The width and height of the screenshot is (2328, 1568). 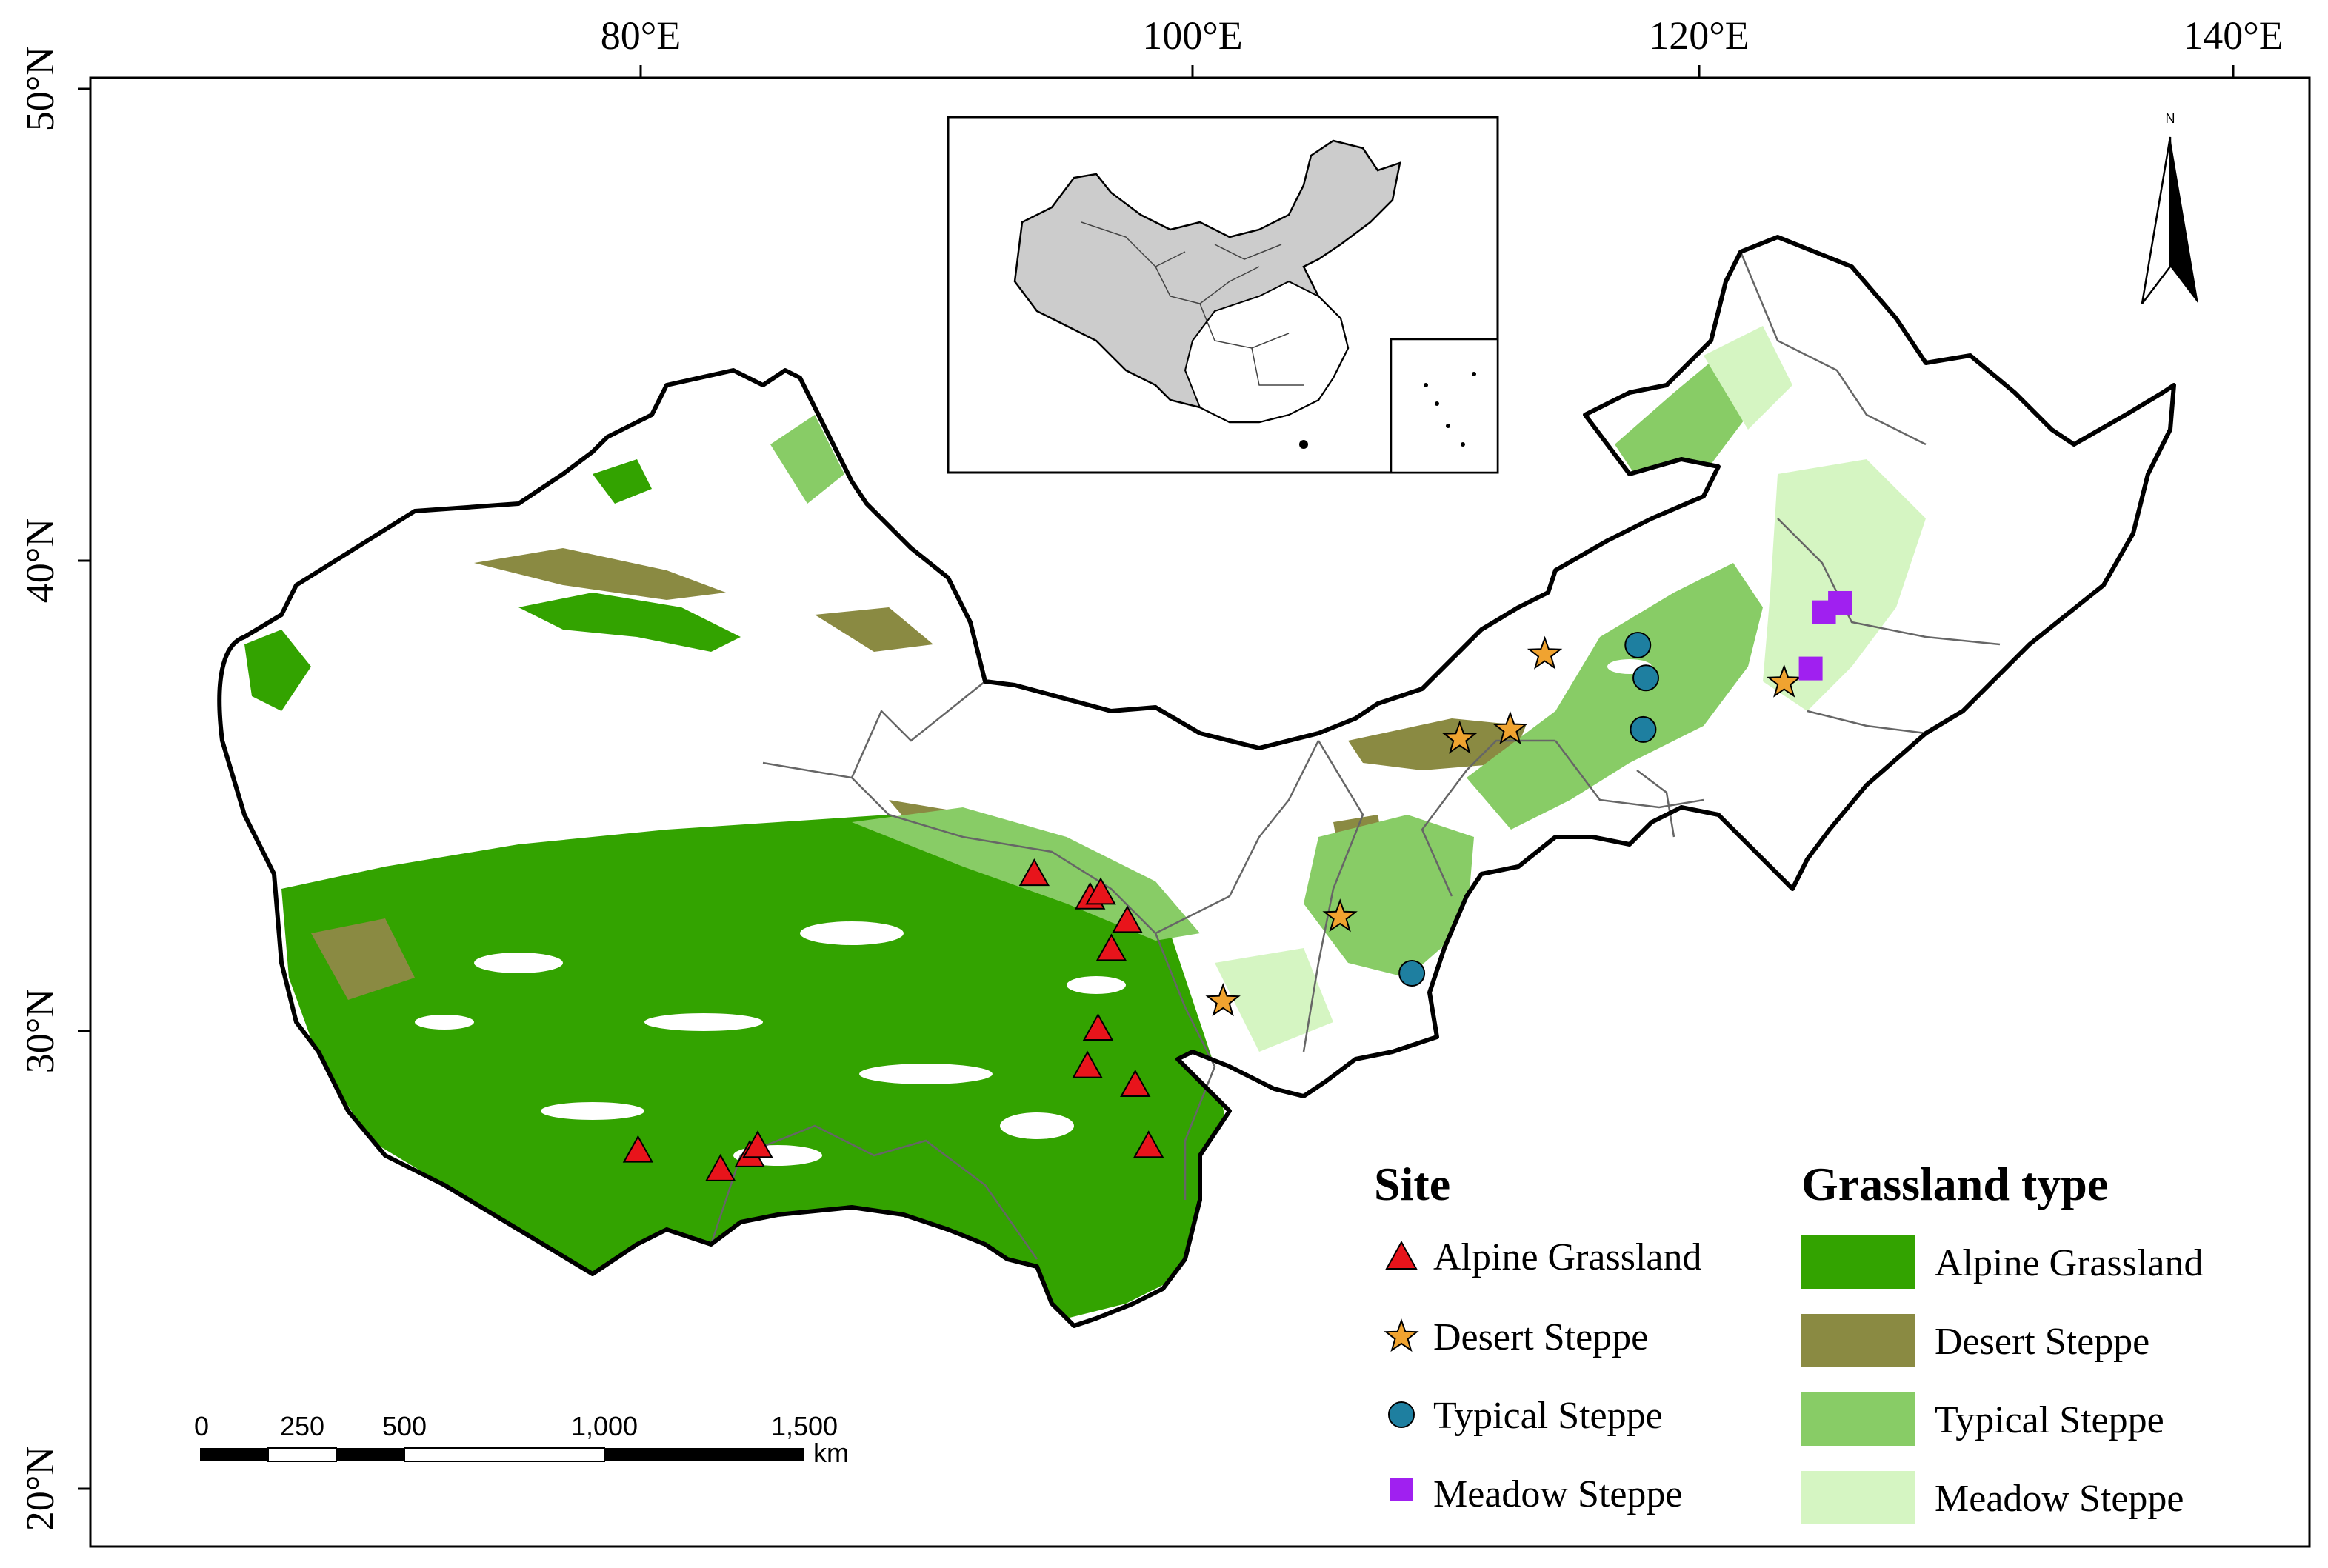 I want to click on lon-label-140: 140°E, so click(x=2233, y=36).